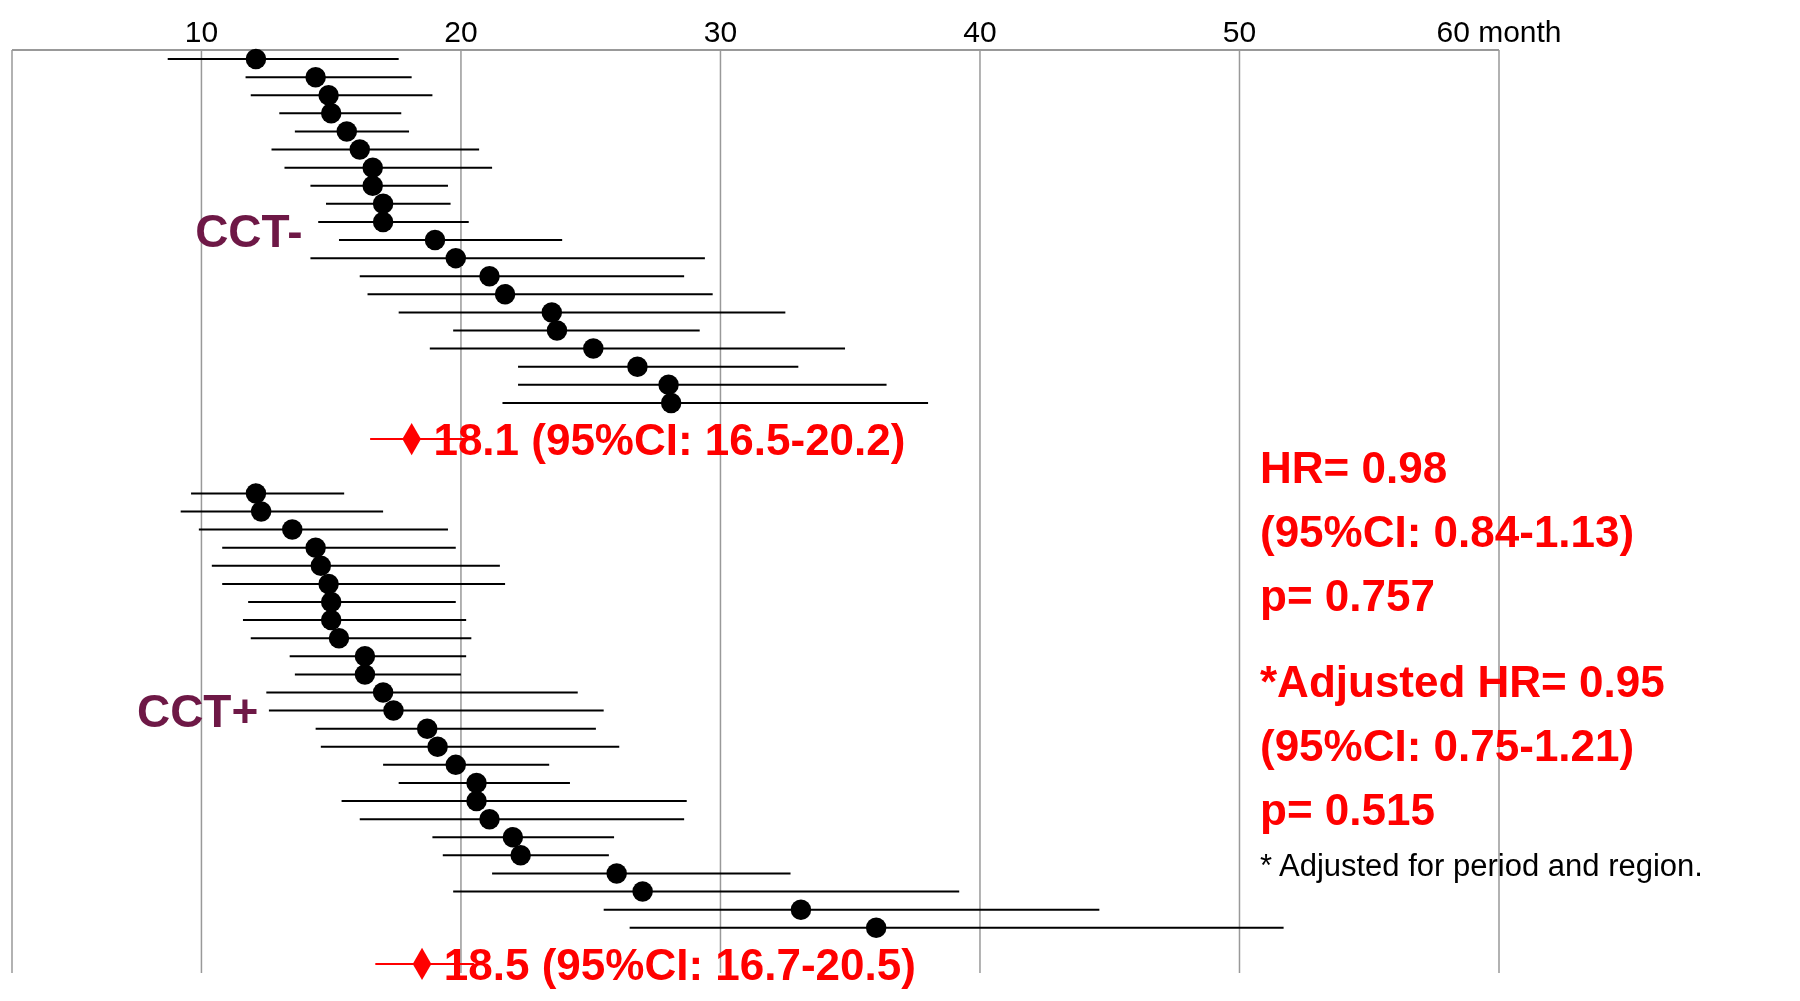  What do you see at coordinates (249, 230) in the screenshot?
I see `series-label: CCT-` at bounding box center [249, 230].